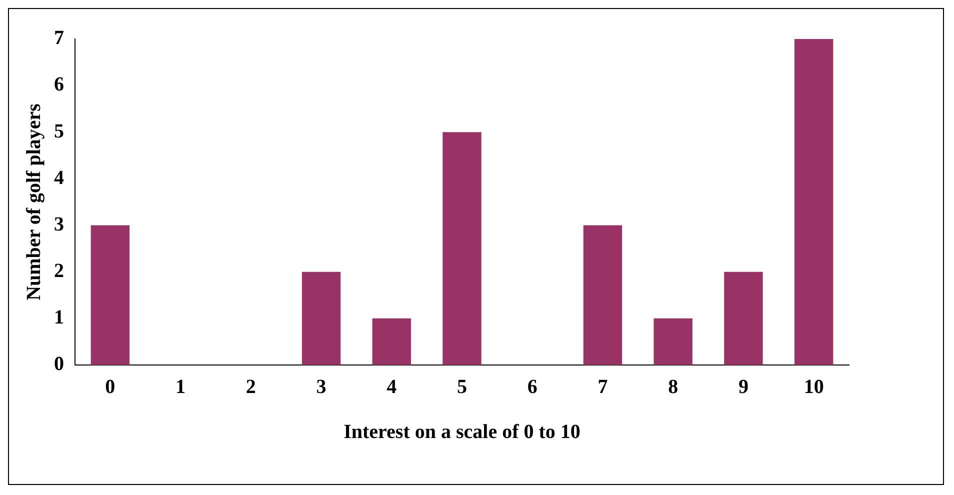 This screenshot has width=954, height=495. Describe the element at coordinates (59, 224) in the screenshot. I see `y-tick-label: 3` at that location.